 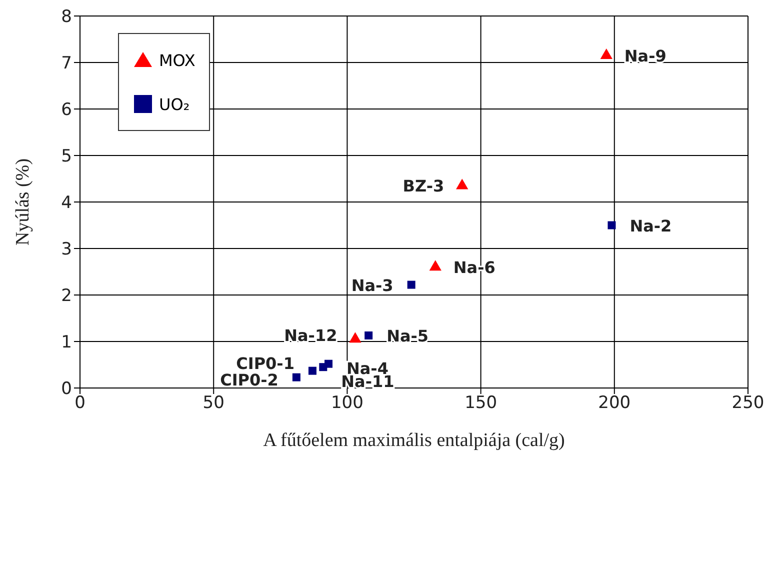 What do you see at coordinates (66, 389) in the screenshot?
I see `y-tick-label: 0` at bounding box center [66, 389].